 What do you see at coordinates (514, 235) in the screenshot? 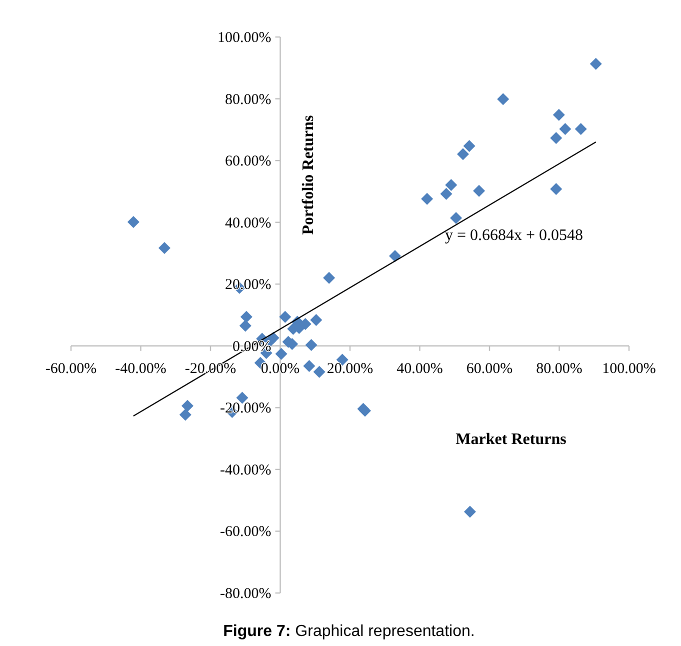
I see `annotation: y = 0.6684x + 0.0548` at bounding box center [514, 235].